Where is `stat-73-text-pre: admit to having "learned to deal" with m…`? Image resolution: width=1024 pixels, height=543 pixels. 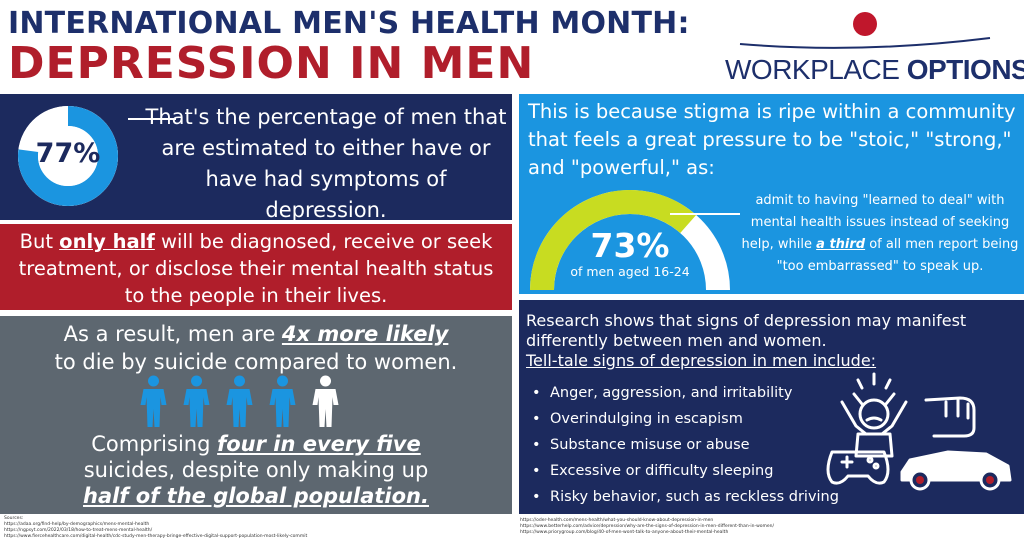 stat-73-text-pre: admit to having "learned to deal" with m… is located at coordinates (875, 222).